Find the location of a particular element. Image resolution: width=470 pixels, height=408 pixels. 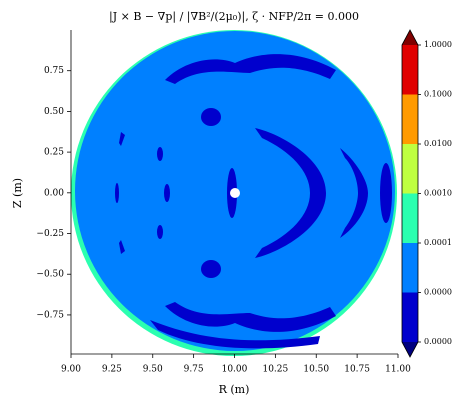

colorbar-under is located at coordinates (410, 349).